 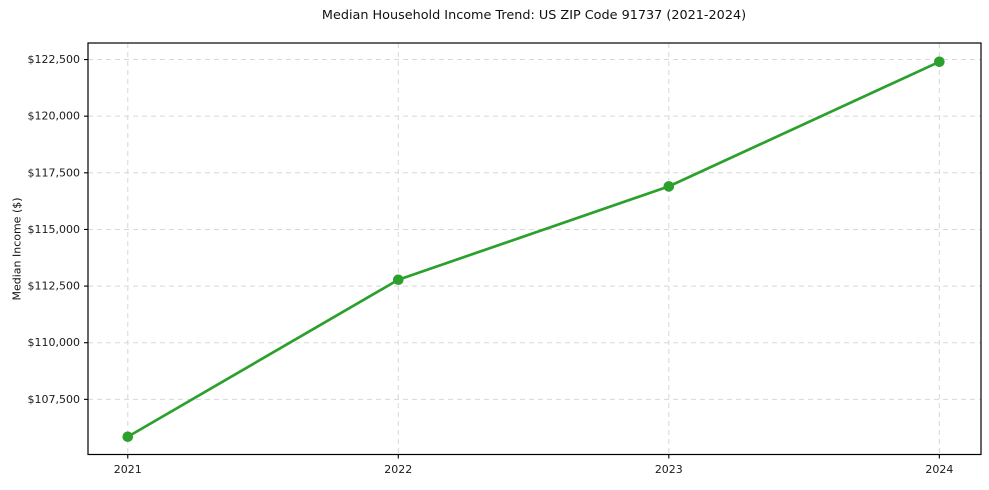 What do you see at coordinates (54, 172) in the screenshot?
I see `y-tick-label: $117,500` at bounding box center [54, 172].